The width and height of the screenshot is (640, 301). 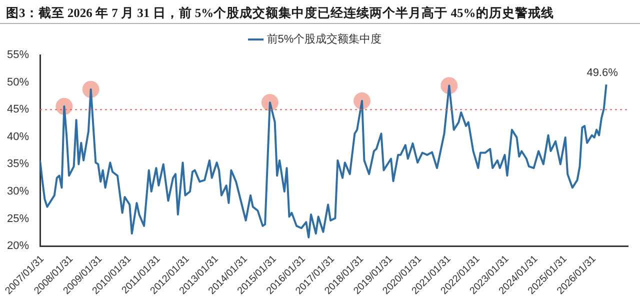 I want to click on y-tick-label: 50%, so click(x=18, y=82).